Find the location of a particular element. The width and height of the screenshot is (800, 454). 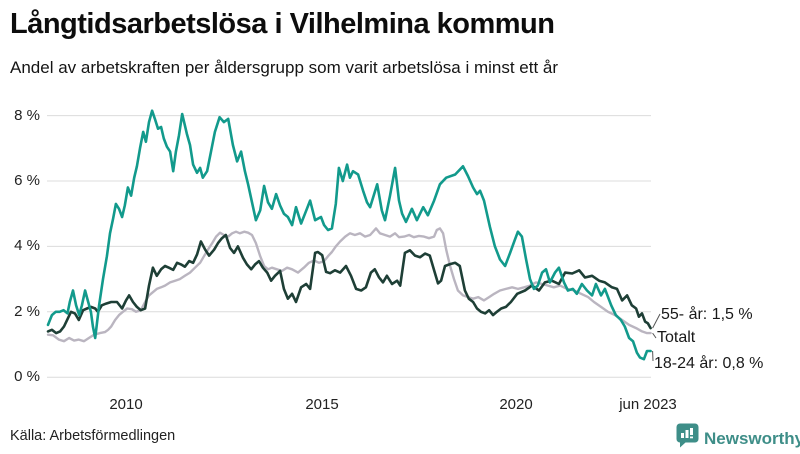

y-axis-tick-4: 4 % is located at coordinates (20, 245).